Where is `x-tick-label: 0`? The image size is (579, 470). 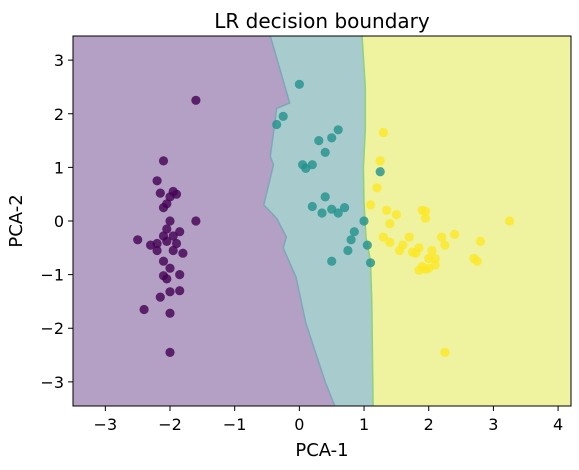 x-tick-label: 0 is located at coordinates (299, 424).